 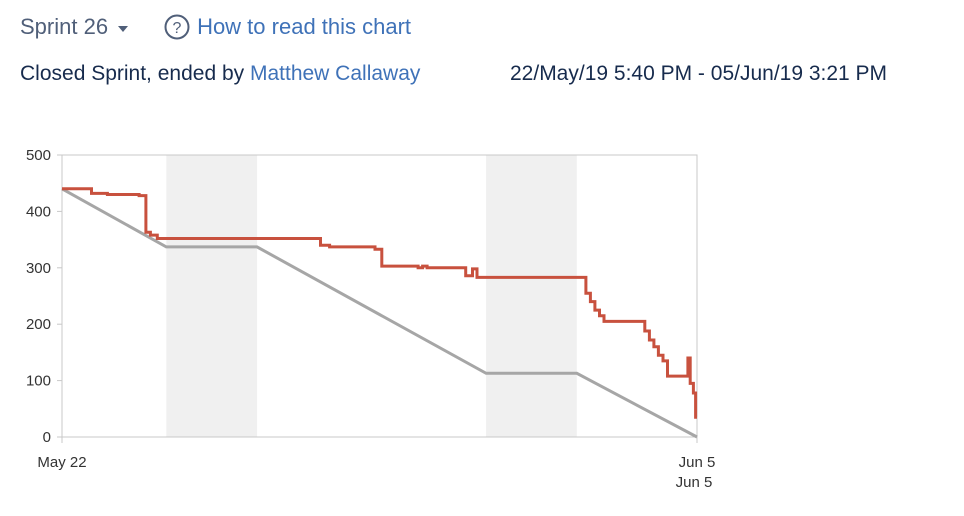 I want to click on x-extra-label: Jun 5, so click(x=694, y=482).